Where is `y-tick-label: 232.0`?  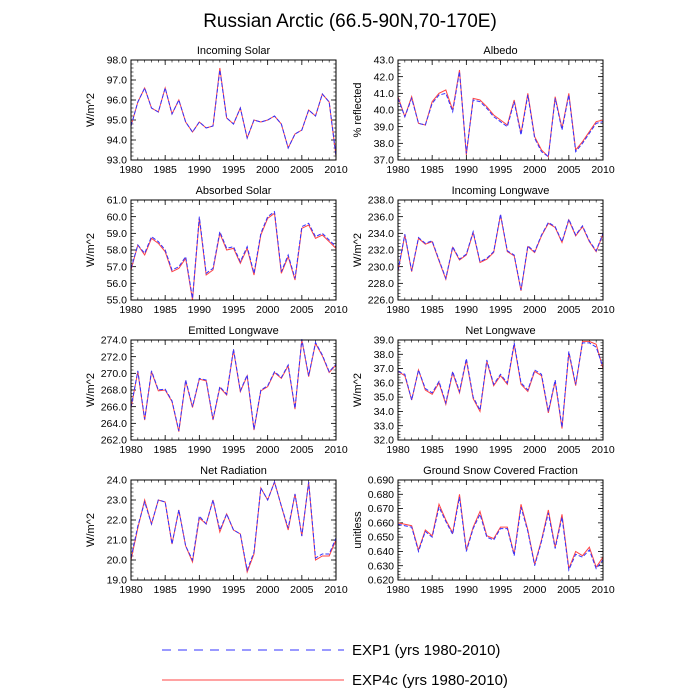
y-tick-label: 232.0 is located at coordinates (381, 251).